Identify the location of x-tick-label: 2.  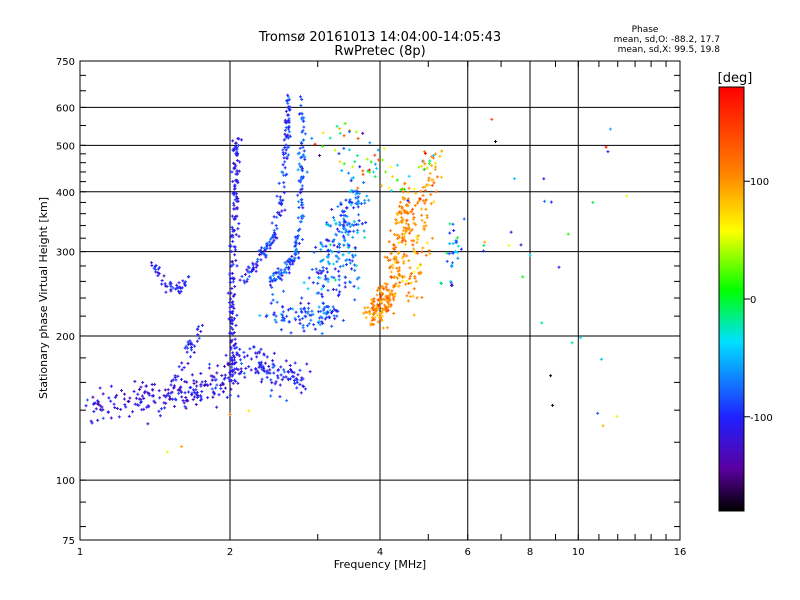
(230, 552).